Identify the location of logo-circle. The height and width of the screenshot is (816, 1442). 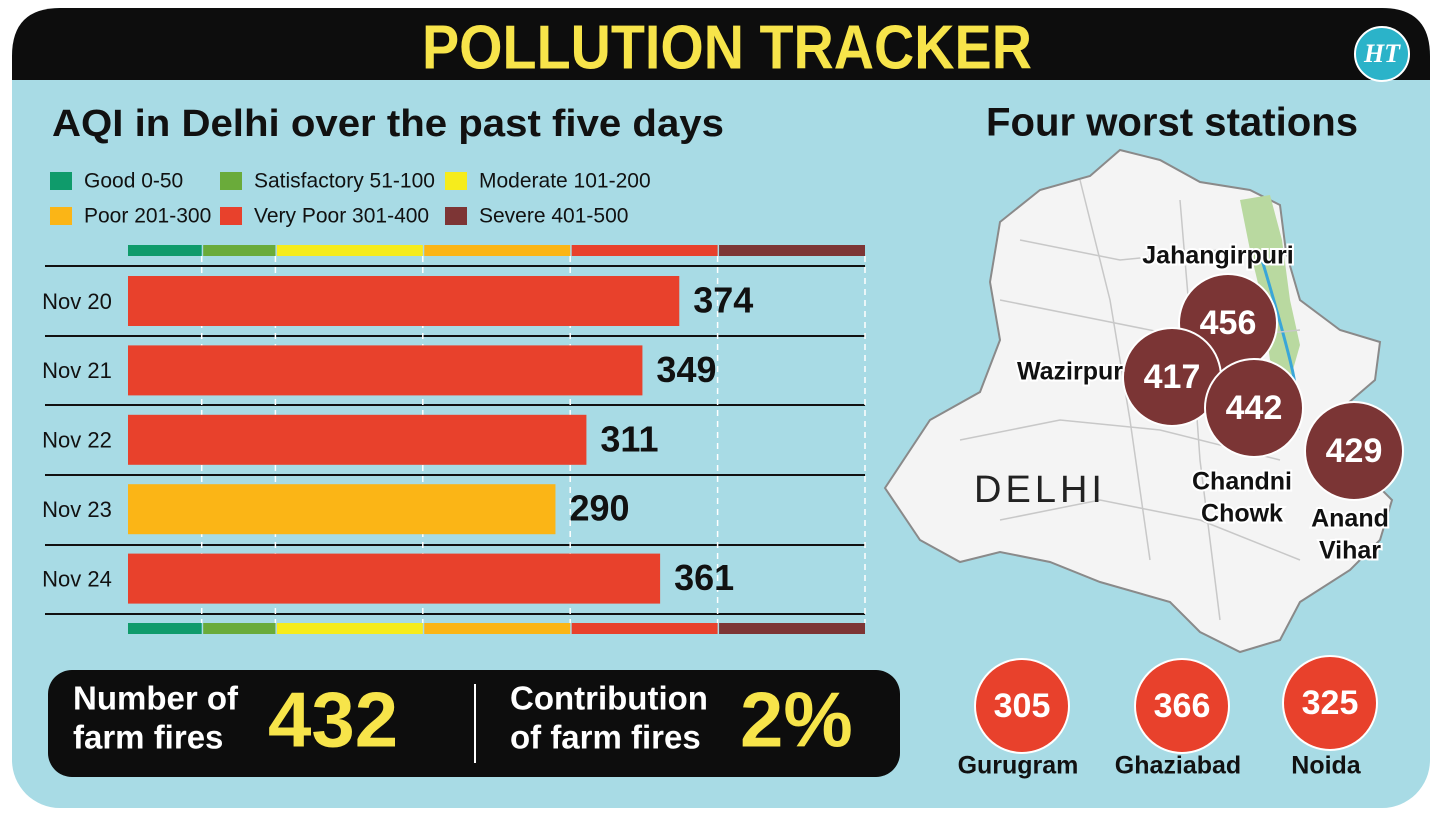
(1382, 54).